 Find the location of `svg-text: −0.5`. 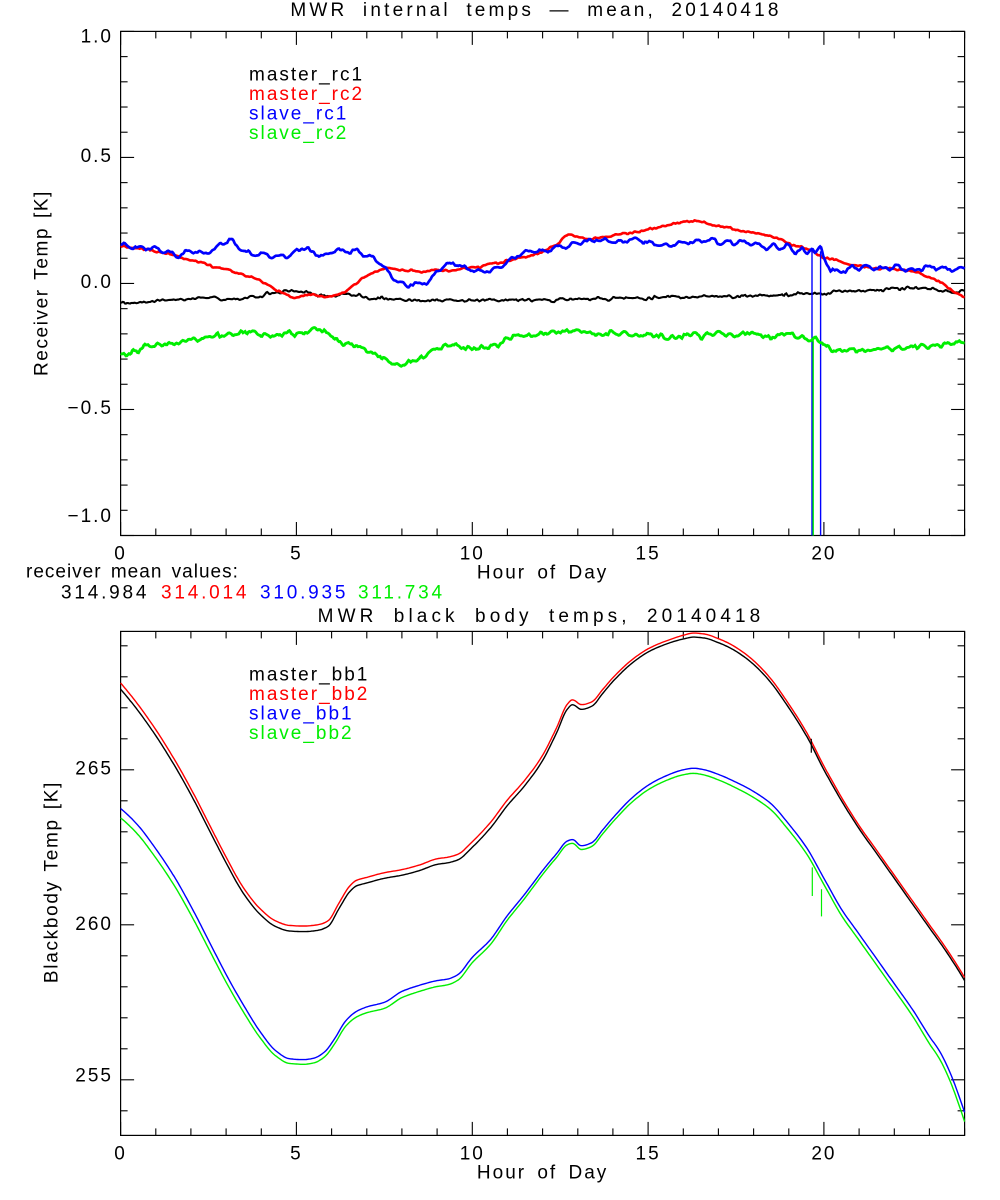

svg-text: −0.5 is located at coordinates (90, 408).